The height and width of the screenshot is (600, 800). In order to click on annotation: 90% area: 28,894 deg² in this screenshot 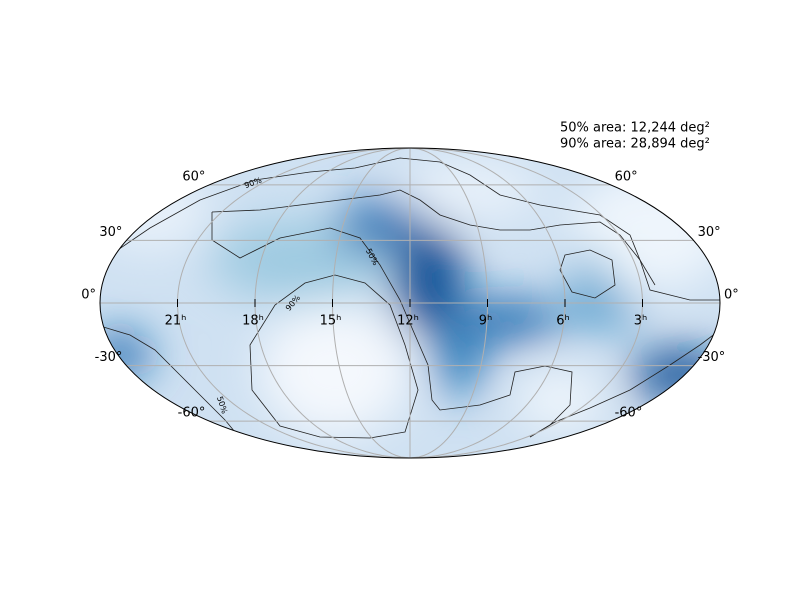, I will do `click(635, 144)`.